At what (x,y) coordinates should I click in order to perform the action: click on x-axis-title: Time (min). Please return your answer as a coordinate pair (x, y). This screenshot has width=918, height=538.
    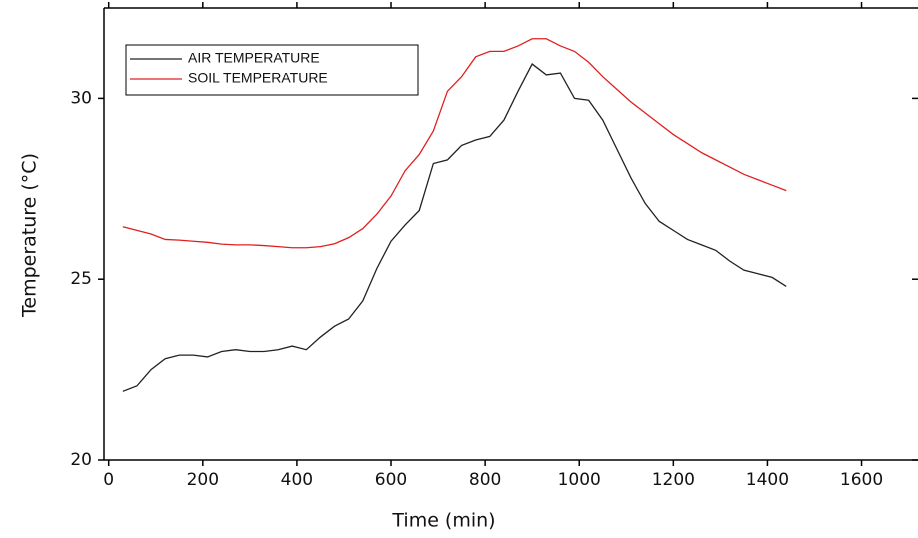
    Looking at the image, I should click on (443, 521).